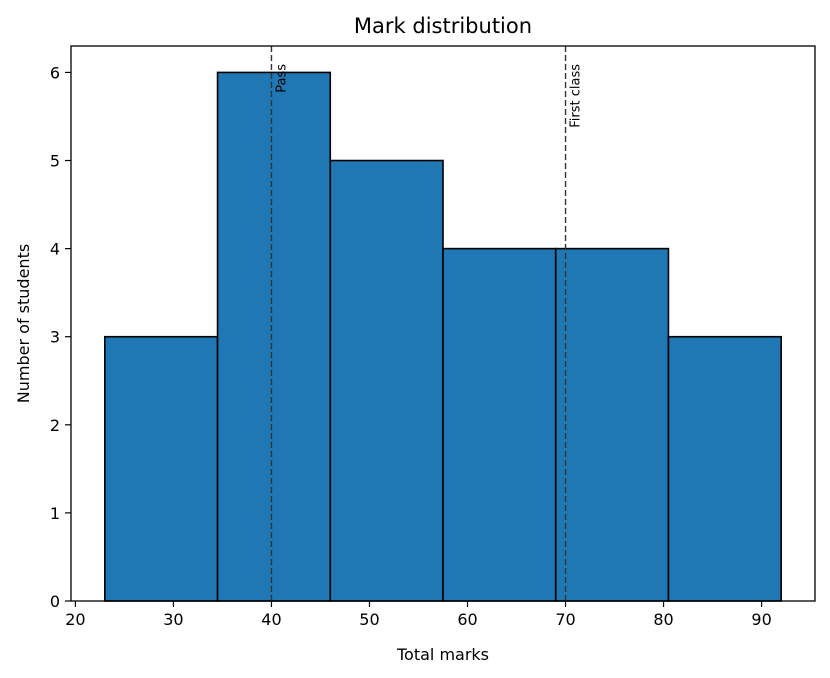  What do you see at coordinates (418, 615) in the screenshot?
I see `x-axis-ticks: 20 30 40 50 60 70 80 90` at bounding box center [418, 615].